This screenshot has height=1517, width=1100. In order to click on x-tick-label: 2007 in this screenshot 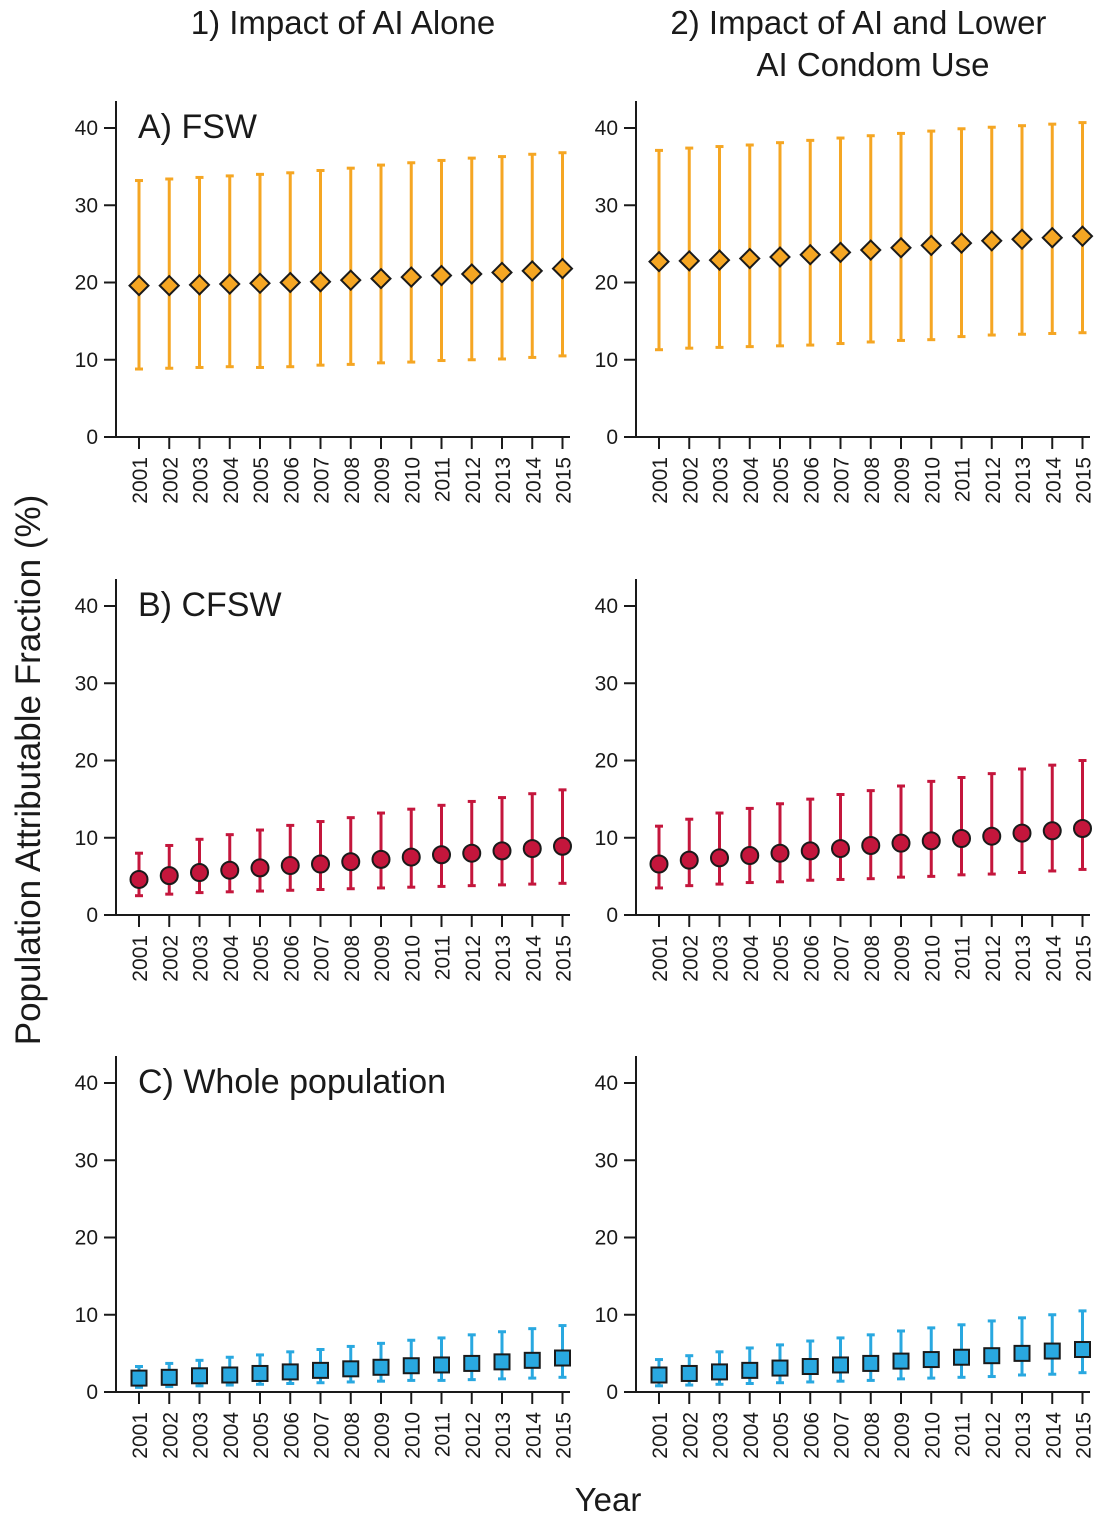, I will do `click(322, 1435)`.